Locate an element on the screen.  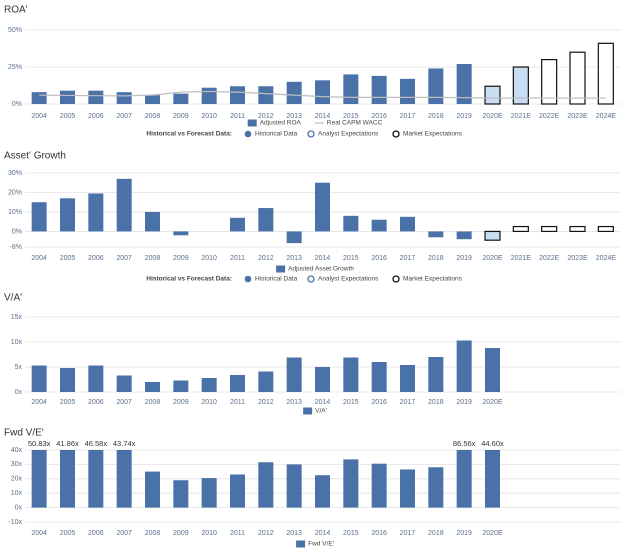
y-tick-label: 0% is located at coordinates (17, 104).